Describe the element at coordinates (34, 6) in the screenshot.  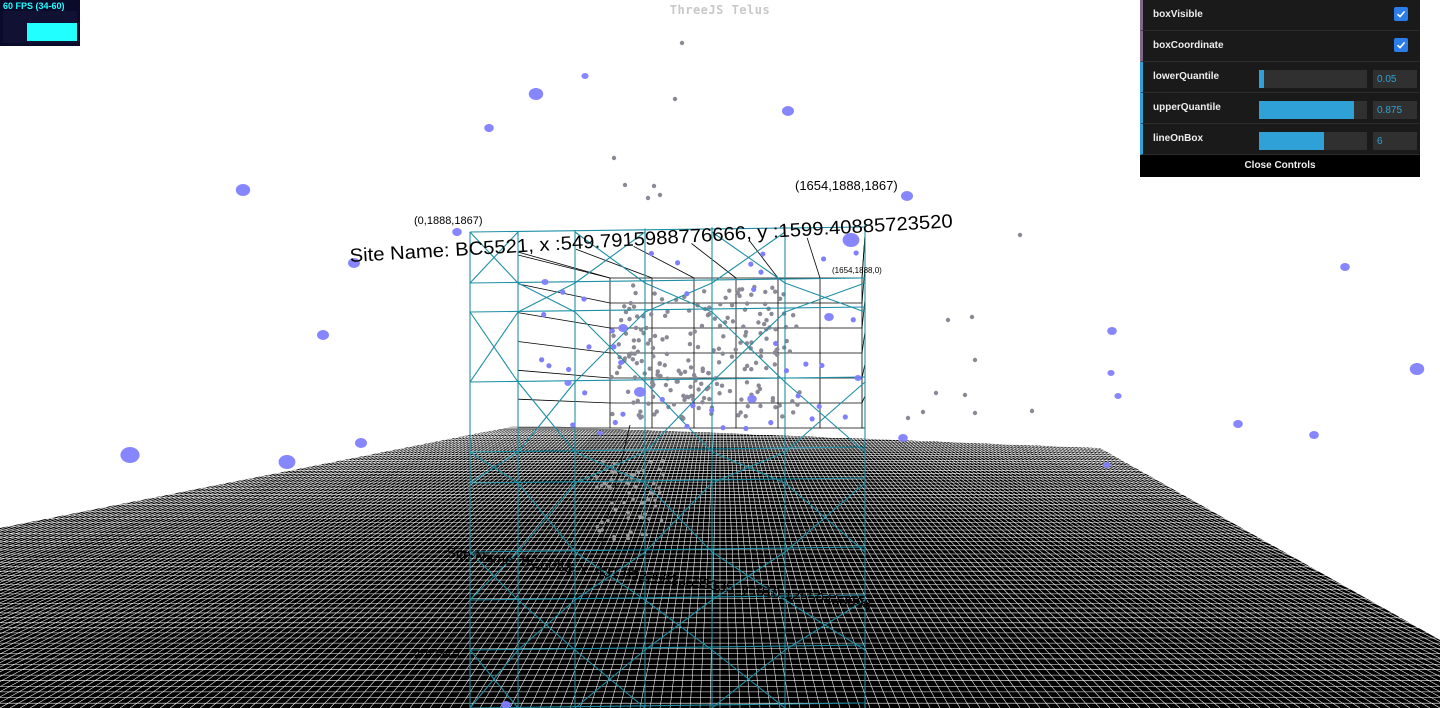
I see `fps-label: 60 FPS (34-60)` at that location.